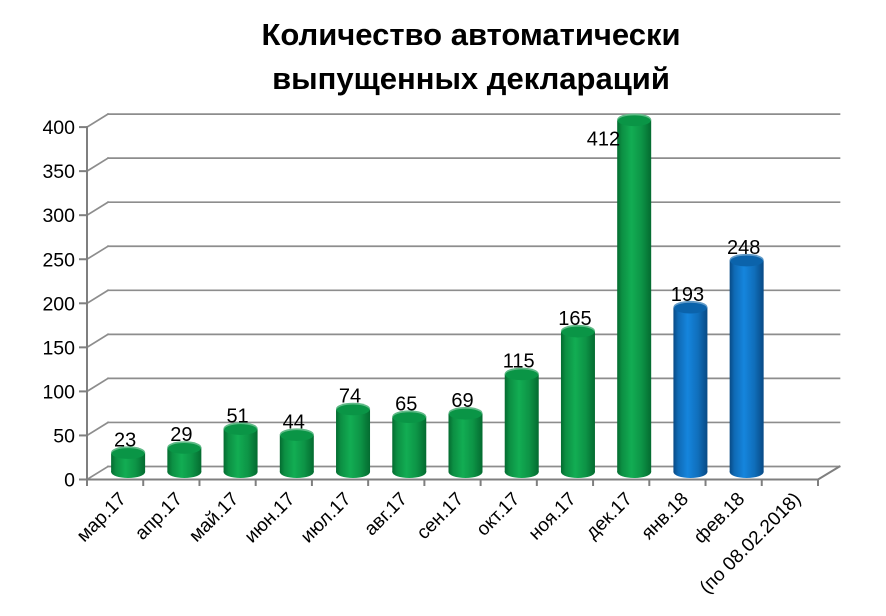 The height and width of the screenshot is (616, 886). I want to click on y-axis-label: 50, so click(64, 436).